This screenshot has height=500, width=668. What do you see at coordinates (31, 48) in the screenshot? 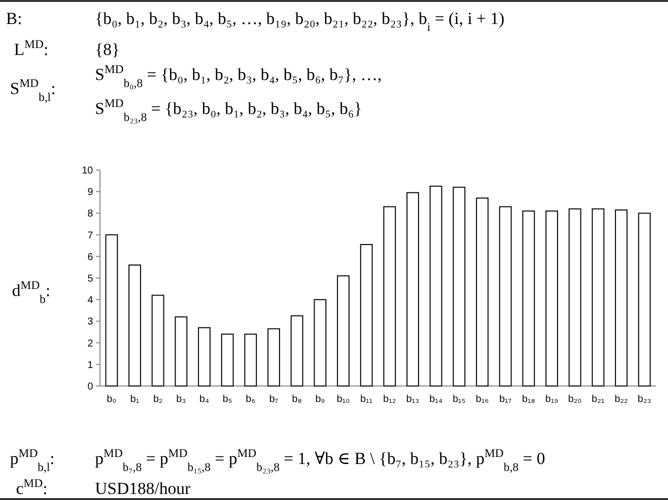
I see `text: L$^{MD}$:` at bounding box center [31, 48].